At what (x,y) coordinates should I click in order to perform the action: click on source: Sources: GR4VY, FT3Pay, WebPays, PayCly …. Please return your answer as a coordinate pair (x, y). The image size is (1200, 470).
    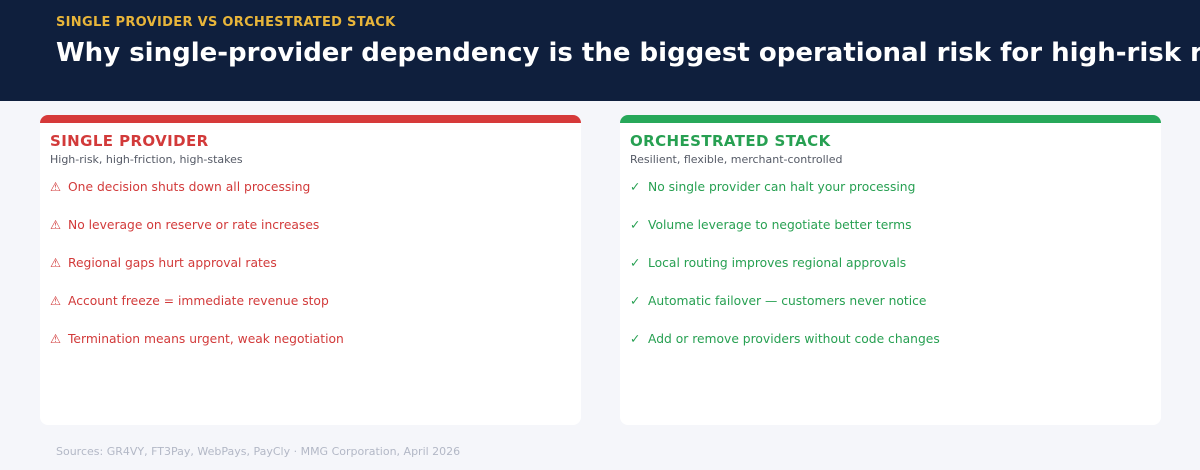
    Looking at the image, I should click on (258, 451).